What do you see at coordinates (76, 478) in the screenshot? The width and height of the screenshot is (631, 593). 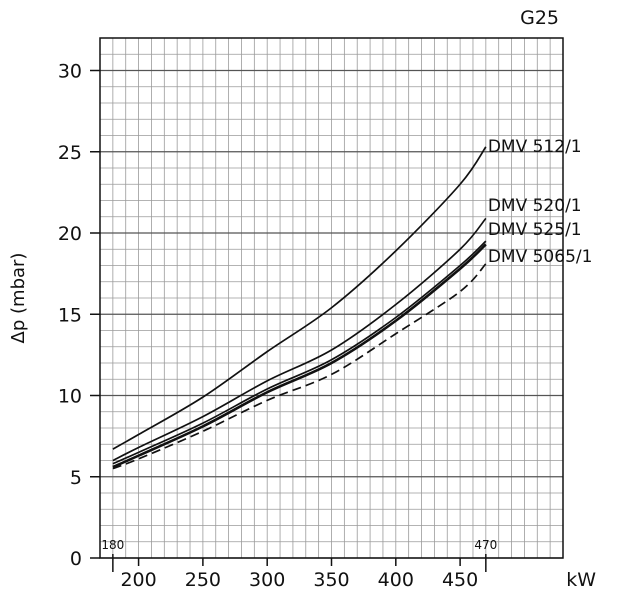 I see `y-tick-label: 5` at bounding box center [76, 478].